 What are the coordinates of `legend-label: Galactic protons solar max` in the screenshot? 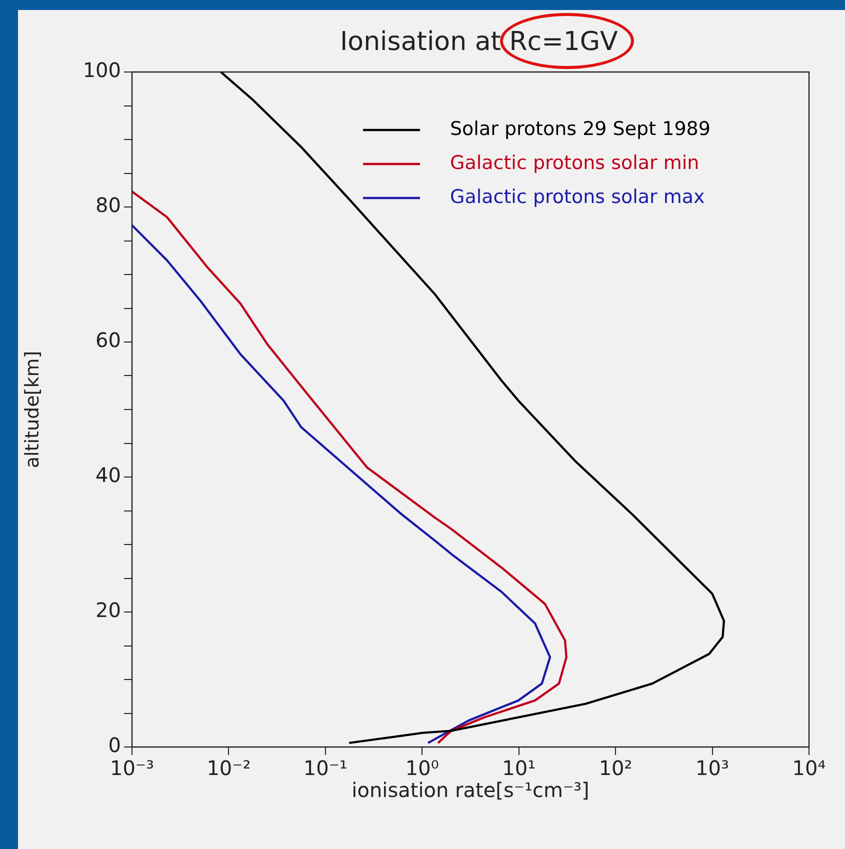 It's located at (577, 197).